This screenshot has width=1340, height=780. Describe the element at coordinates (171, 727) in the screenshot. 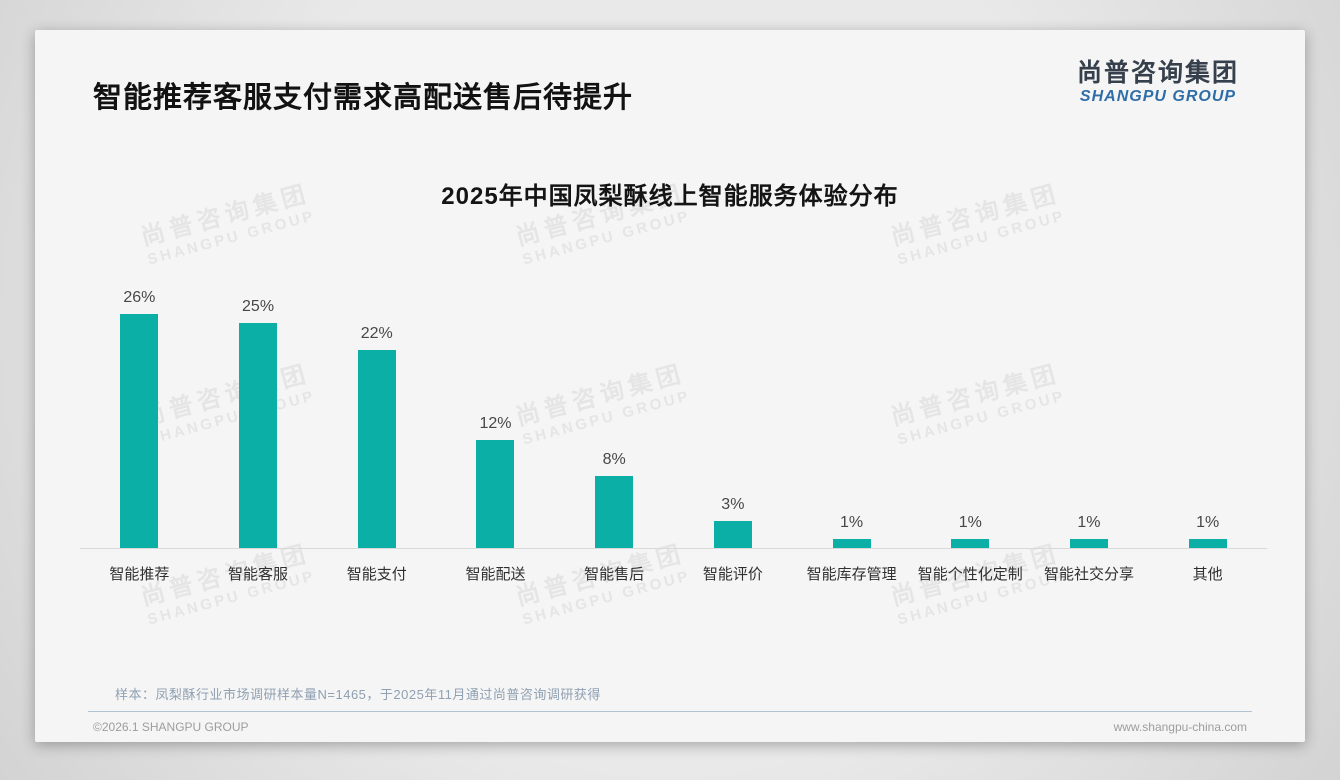

I see `copyright-text: ©2026.1 SHANGPU GROUP` at that location.